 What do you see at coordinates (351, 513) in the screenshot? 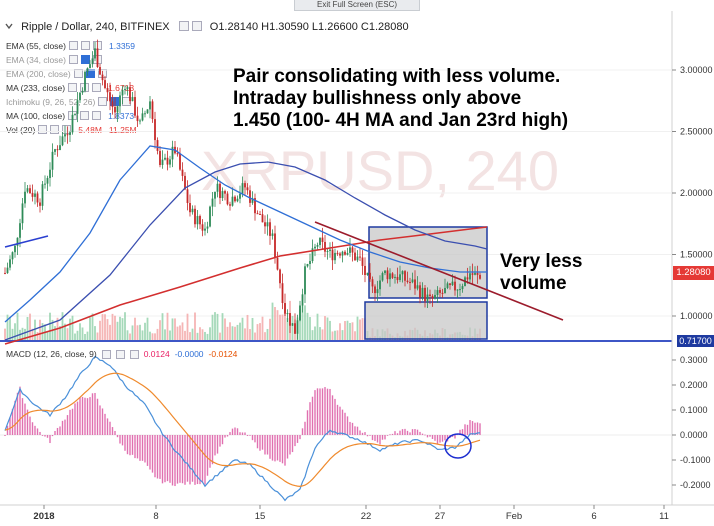
I see `time-axis: 2018 8 15 22 27 Feb 6 11` at bounding box center [351, 513].